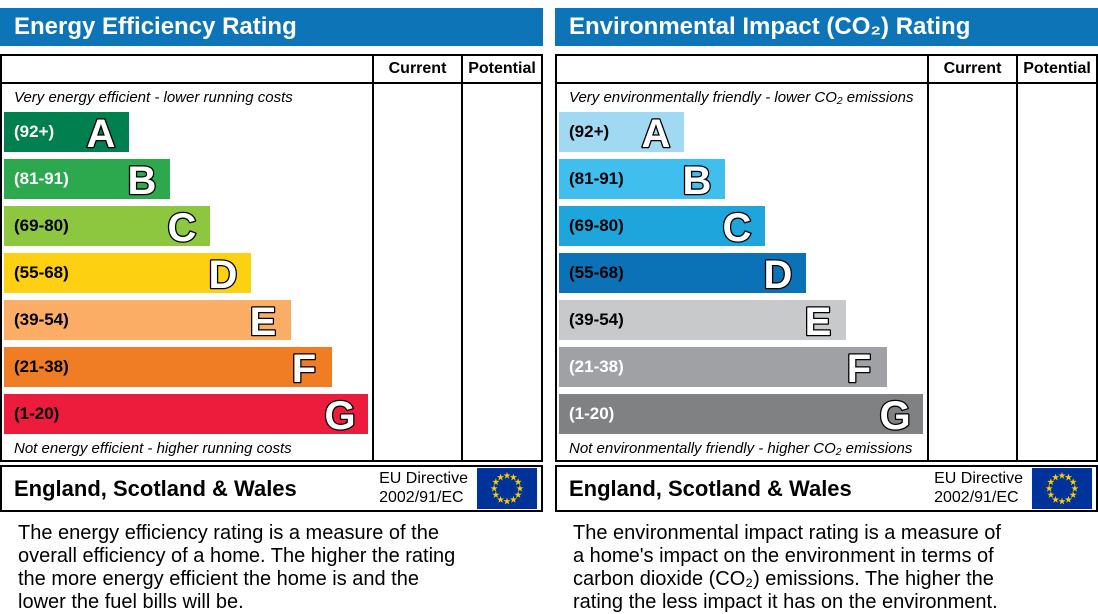  What do you see at coordinates (742, 69) in the screenshot?
I see `co2-table-corner-cell` at bounding box center [742, 69].